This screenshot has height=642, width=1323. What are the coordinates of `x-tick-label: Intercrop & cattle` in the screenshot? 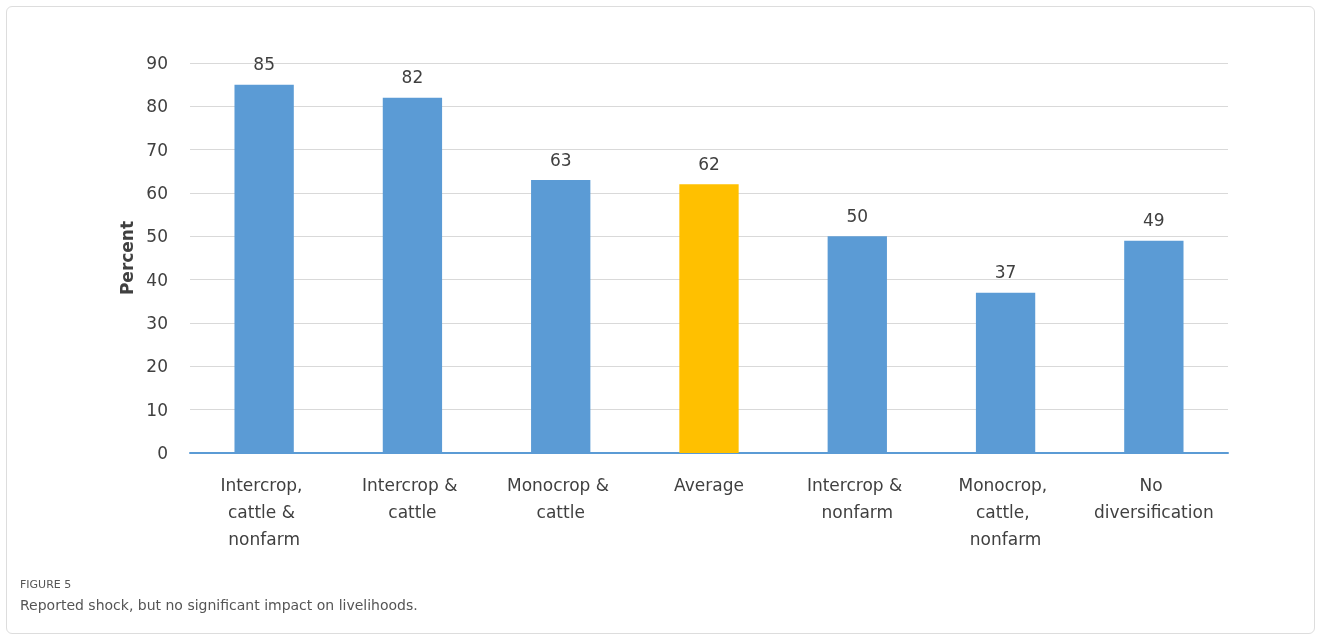 It's located at (412, 498).